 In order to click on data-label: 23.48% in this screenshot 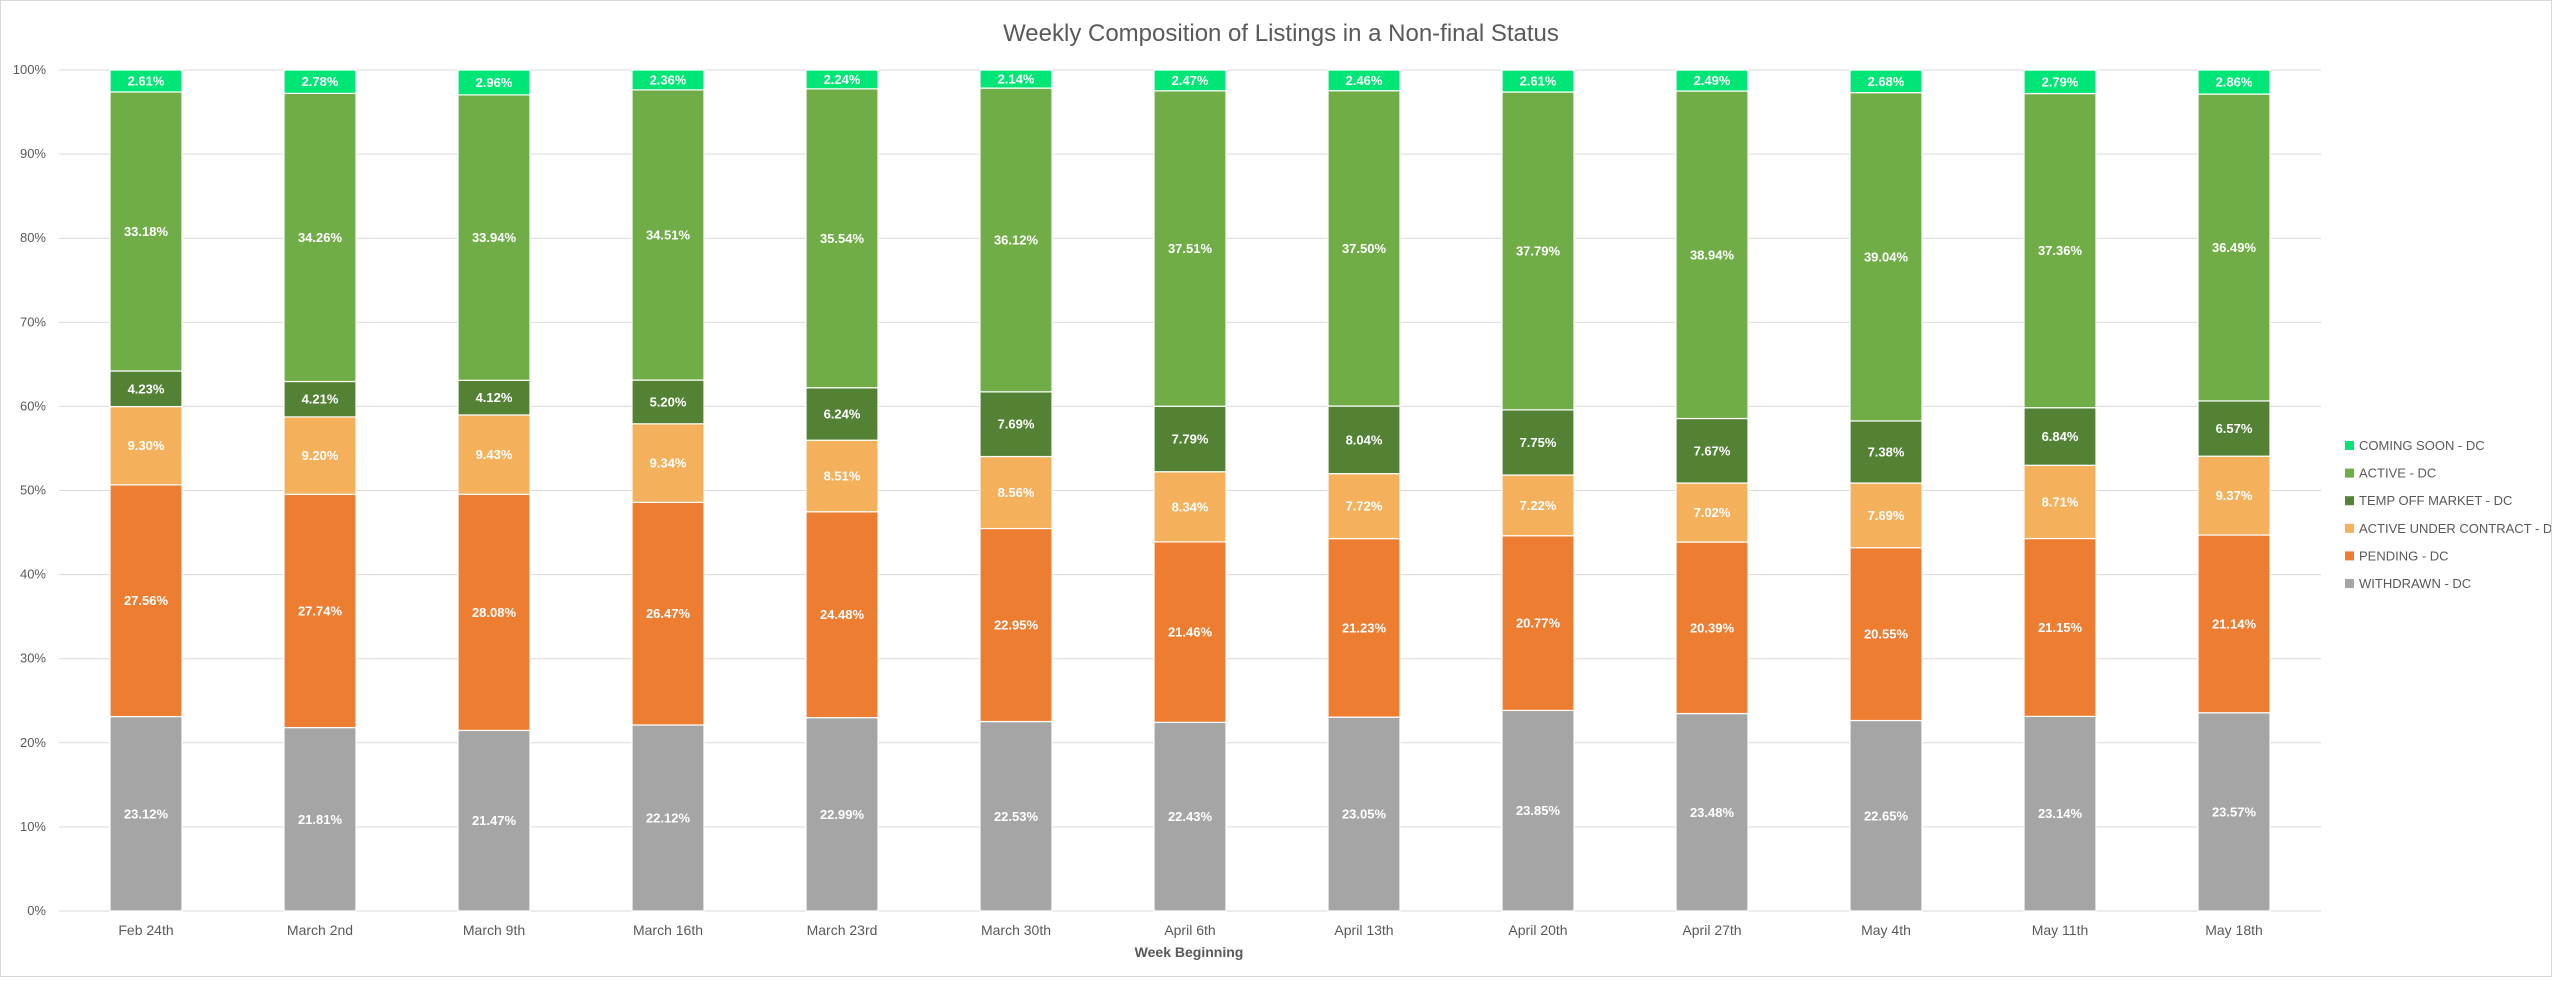, I will do `click(1712, 812)`.